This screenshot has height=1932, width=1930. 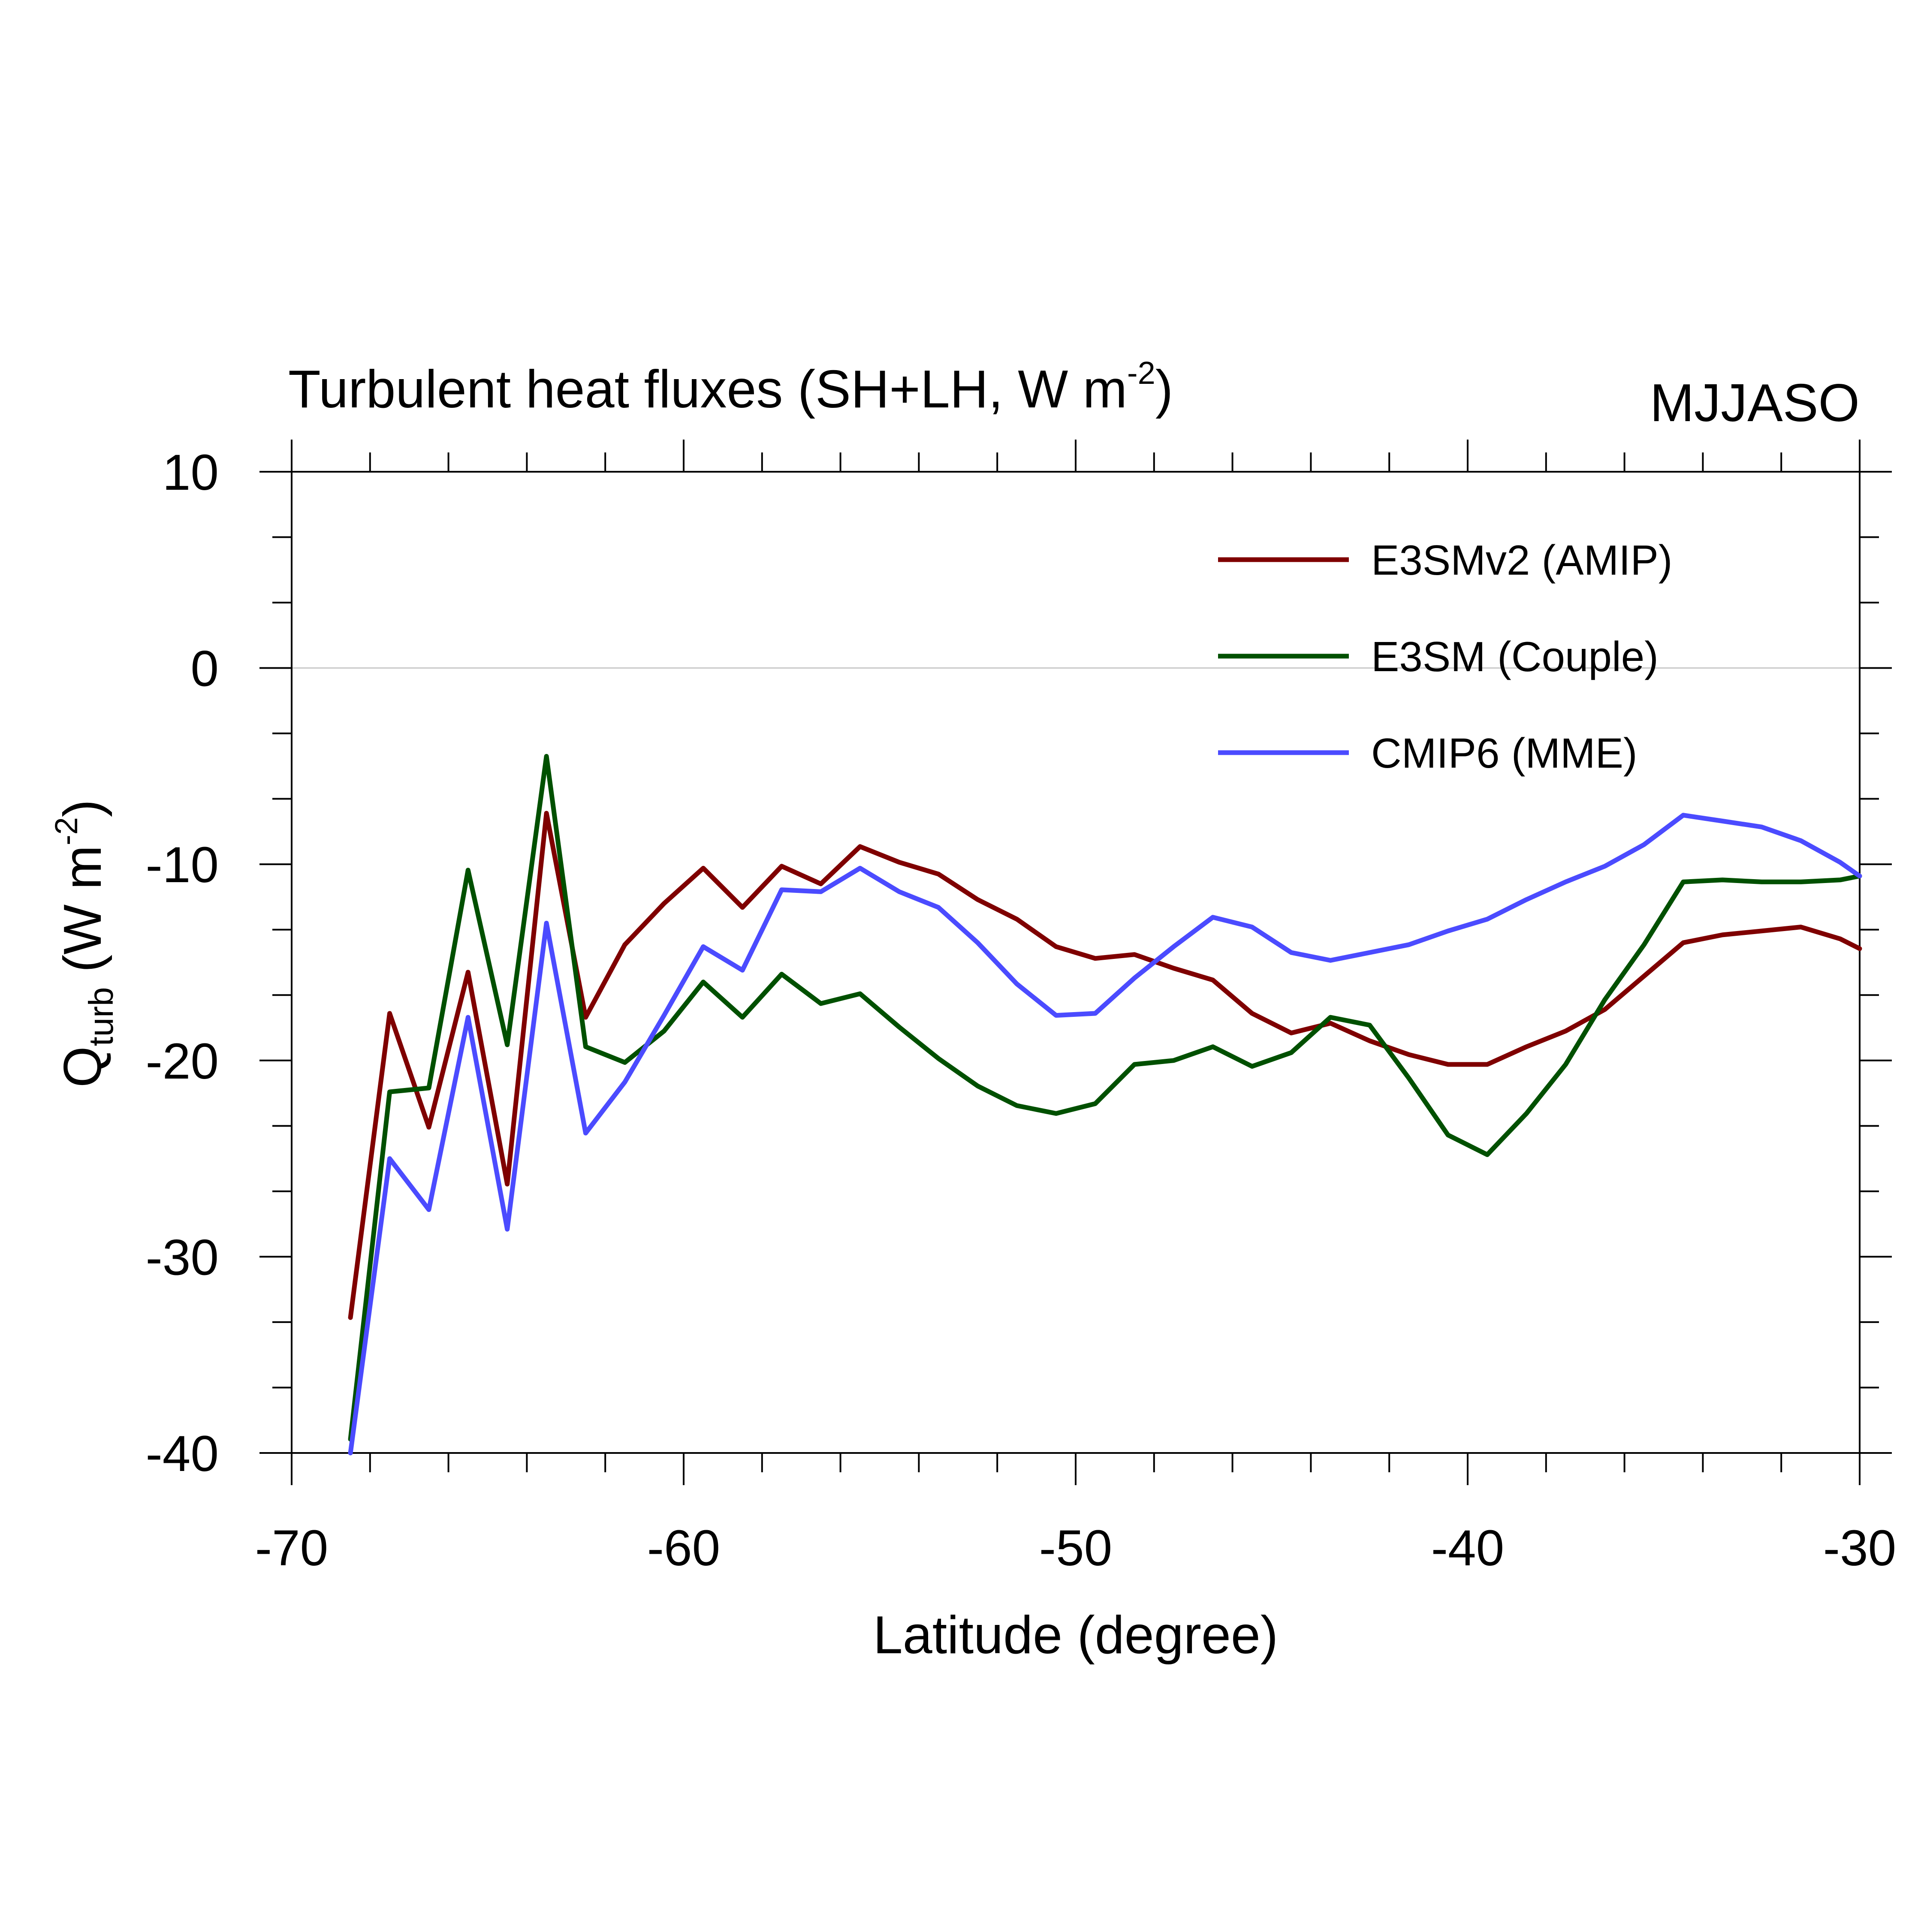 I want to click on y-tick-label: 10, so click(x=191, y=473).